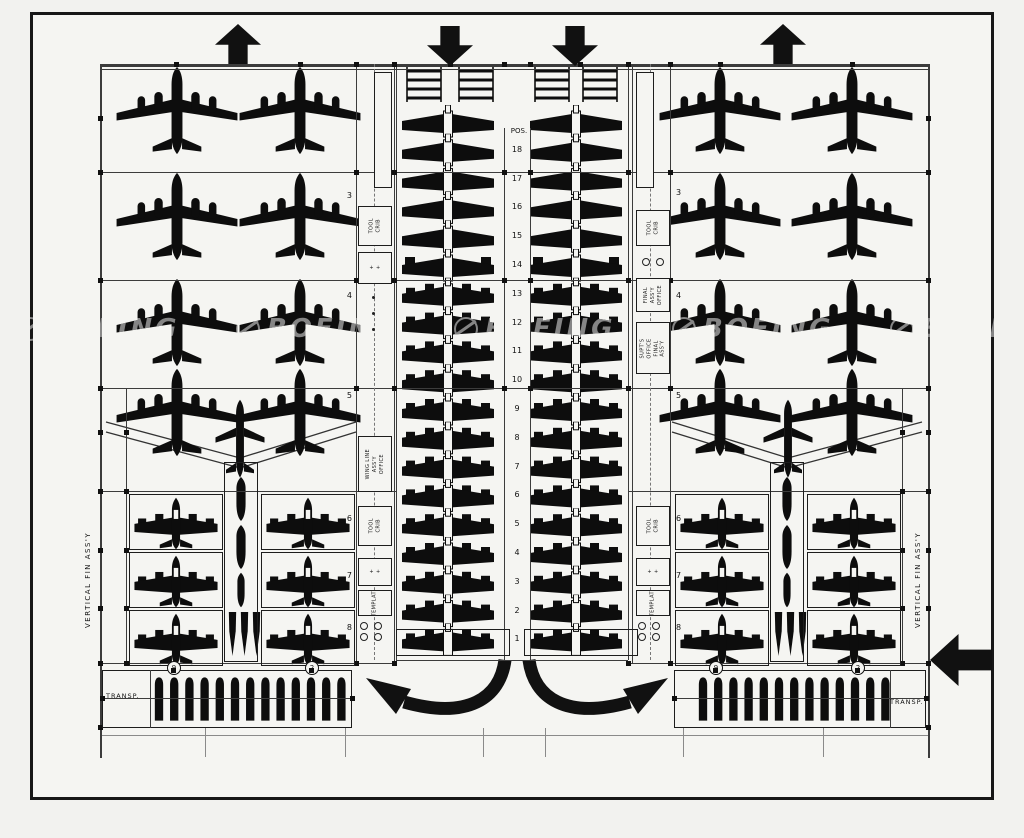 The width and height of the screenshot is (1024, 838). Describe the element at coordinates (517, 380) in the screenshot. I see `station-number: 10` at that location.